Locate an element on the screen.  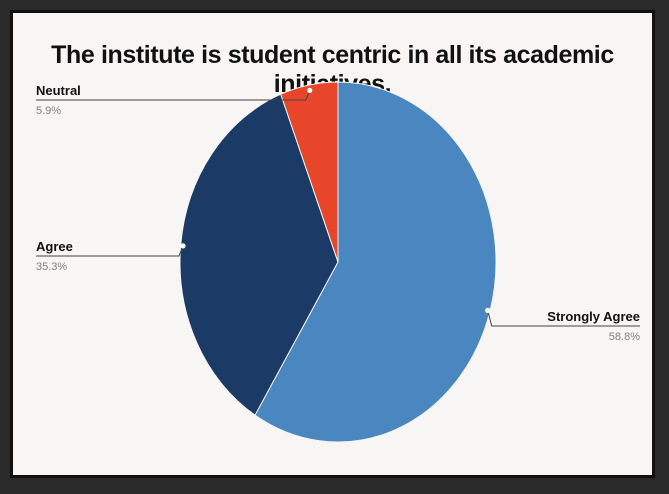
slice-label: Agree is located at coordinates (54, 246).